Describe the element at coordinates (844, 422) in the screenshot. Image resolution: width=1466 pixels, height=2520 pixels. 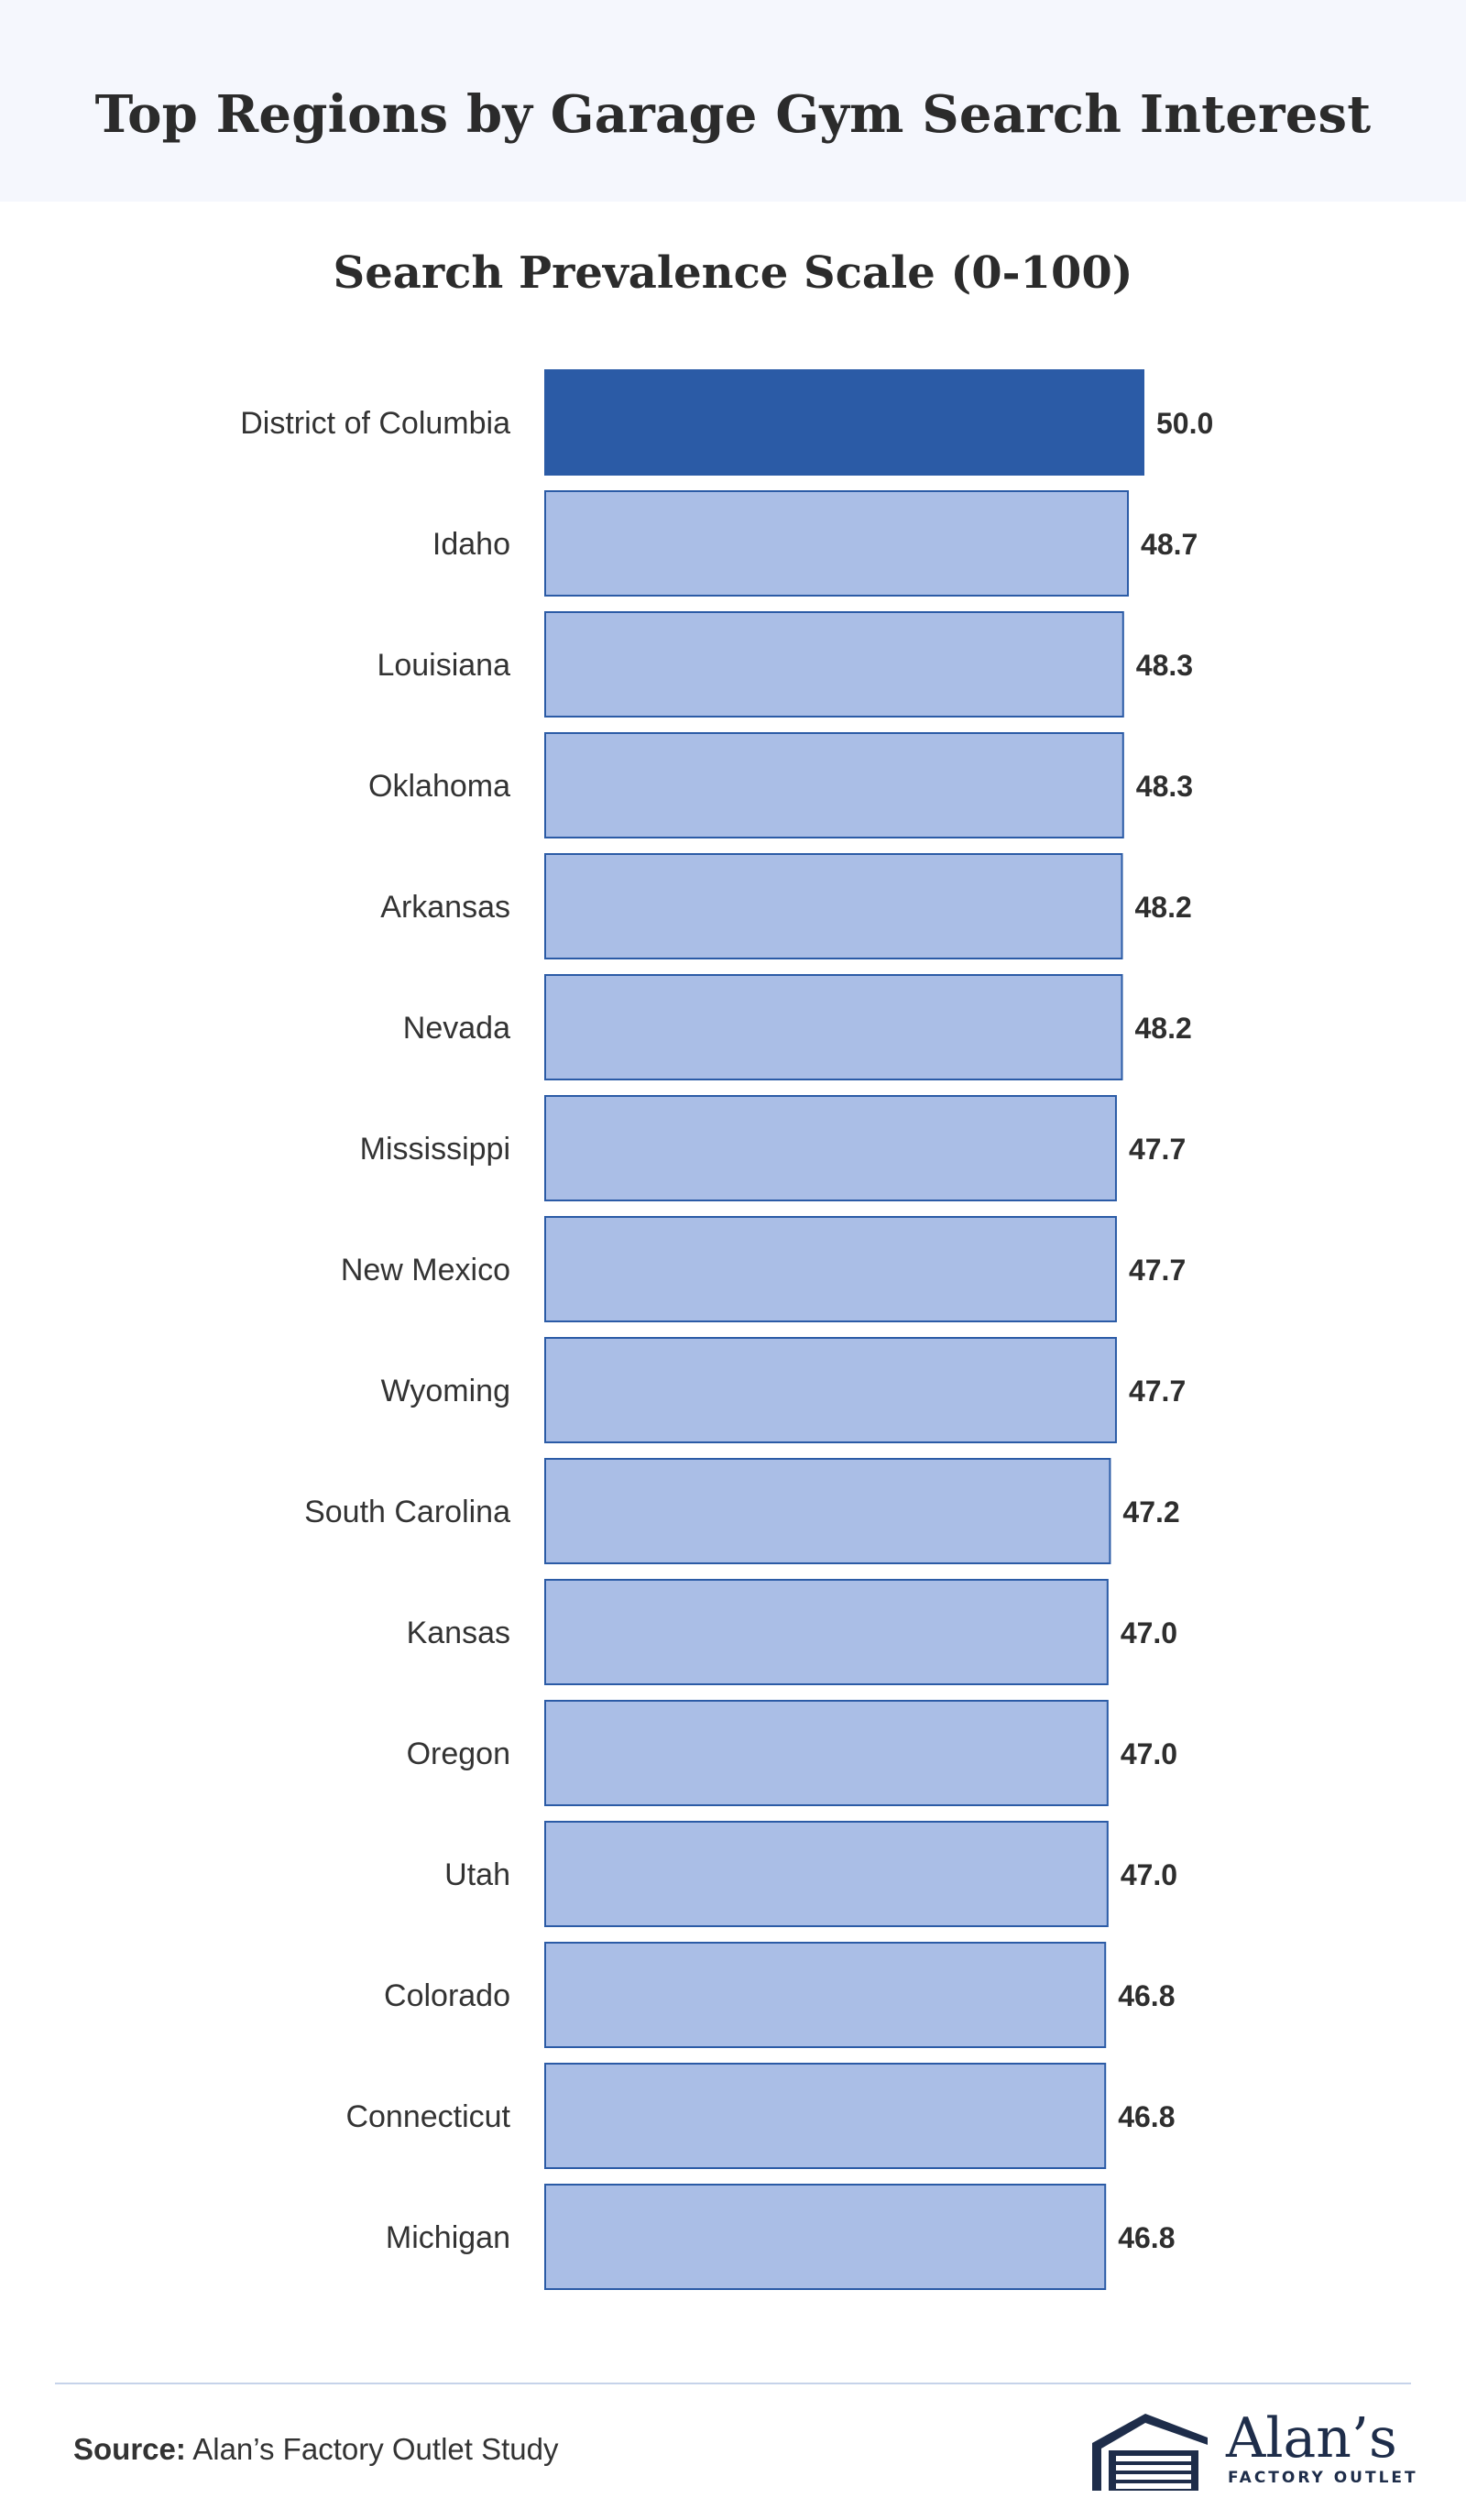
I see `bar-district-of-columbia` at that location.